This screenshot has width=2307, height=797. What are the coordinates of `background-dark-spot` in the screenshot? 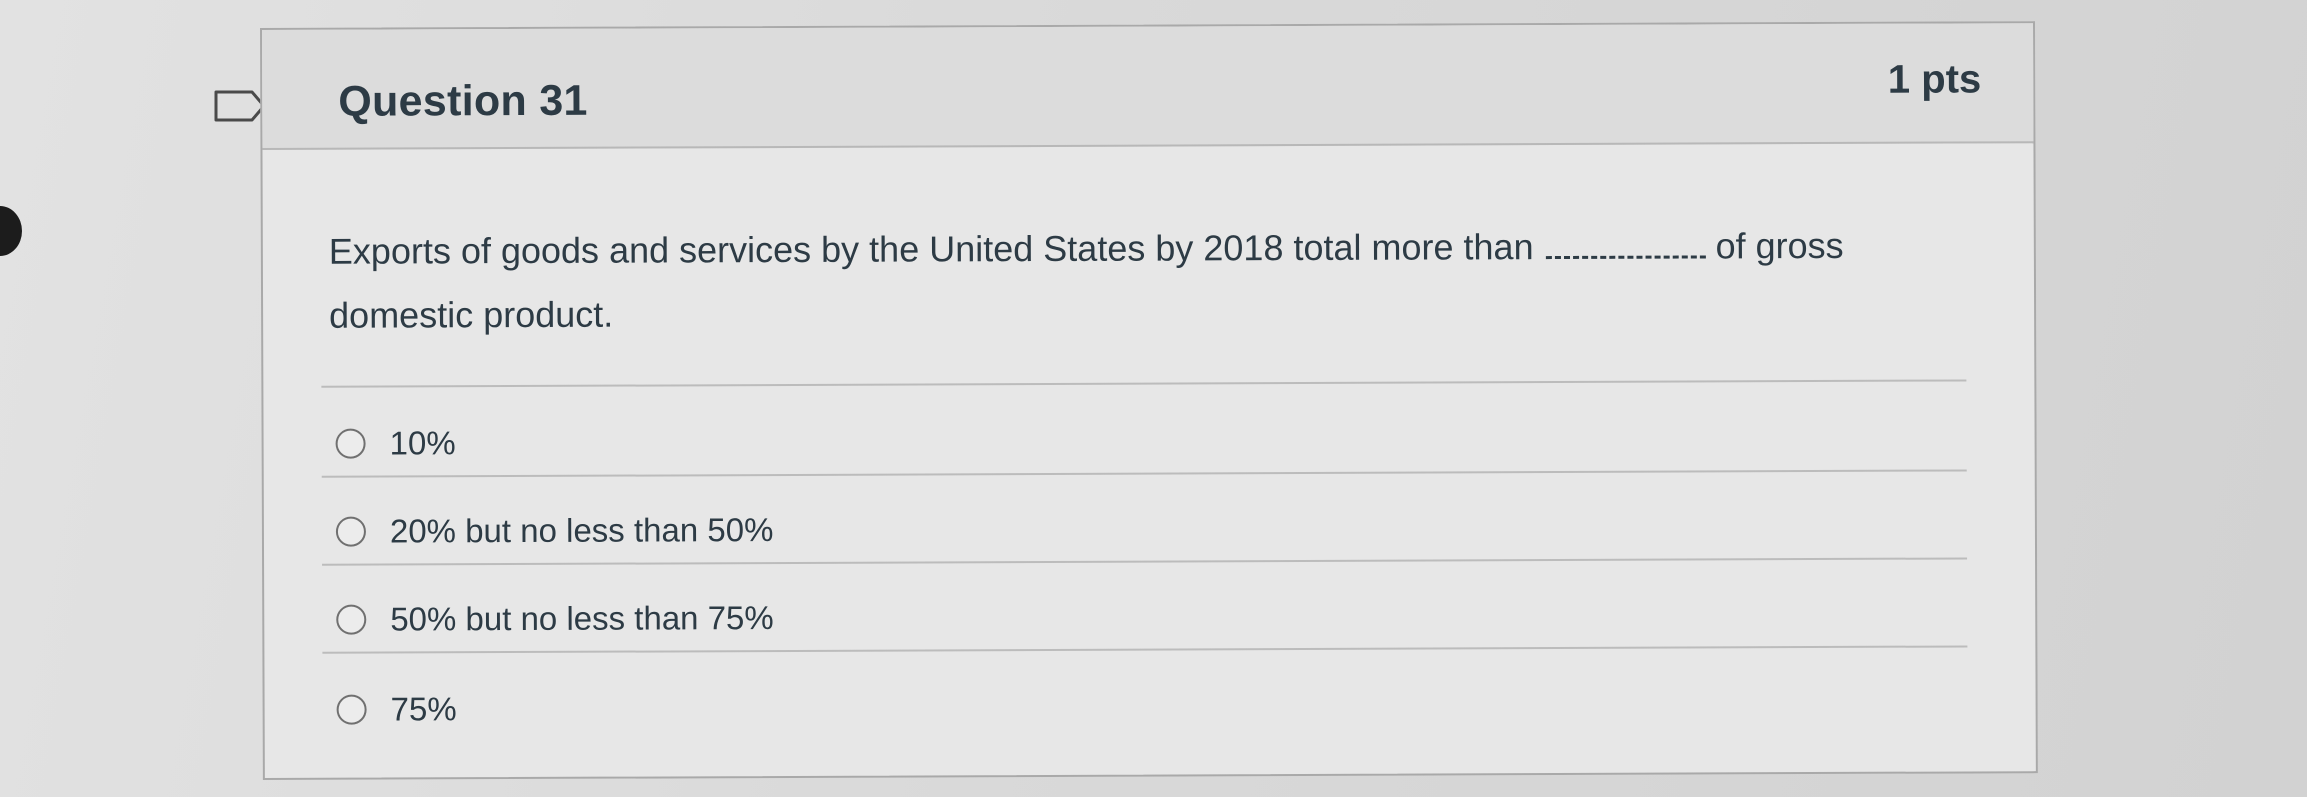 It's located at (11, 231).